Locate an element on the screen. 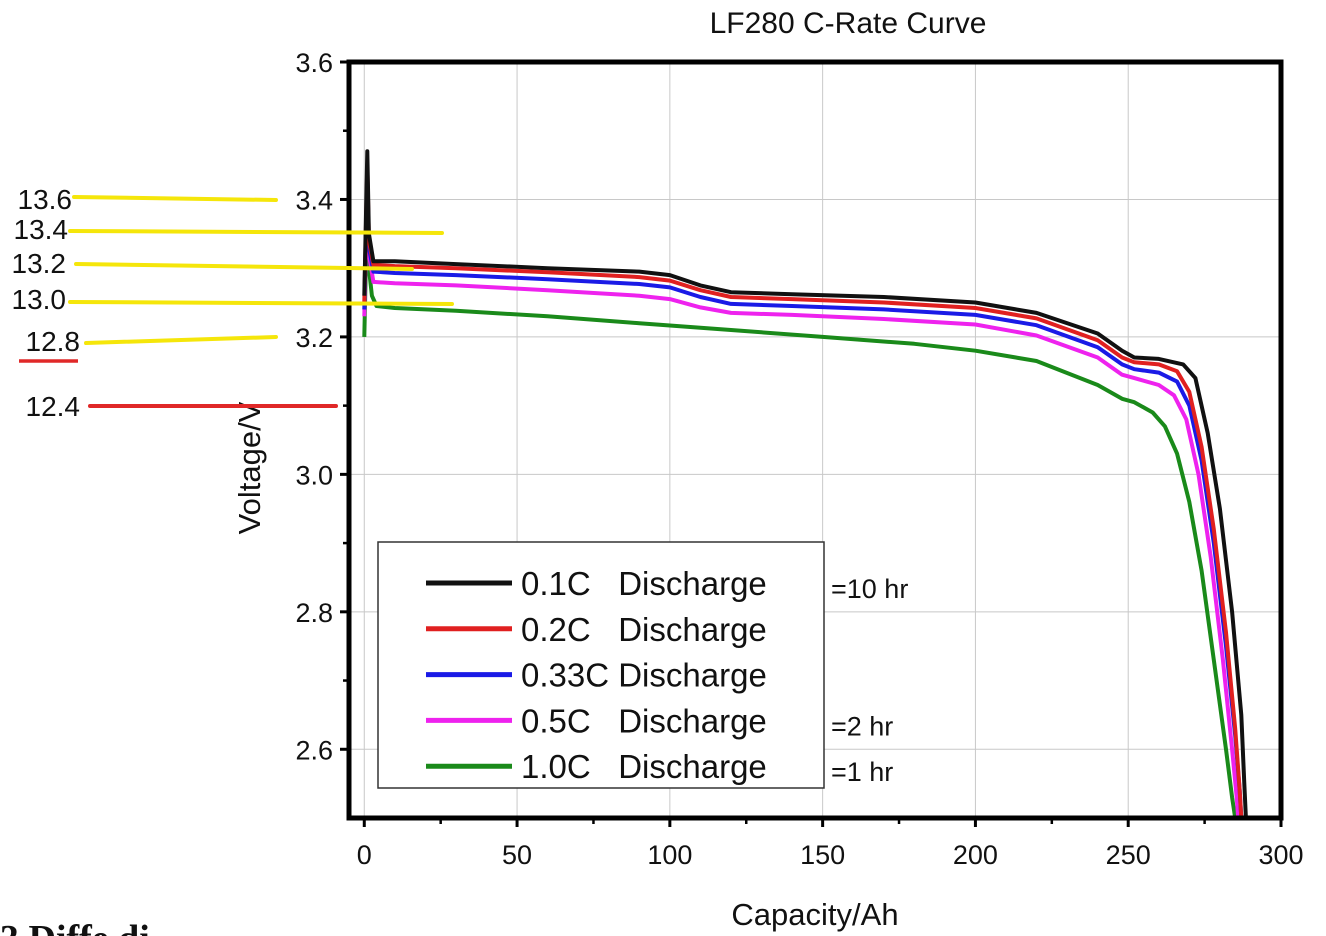 This screenshot has height=936, width=1326. legend-note: =10 hr is located at coordinates (869, 589).